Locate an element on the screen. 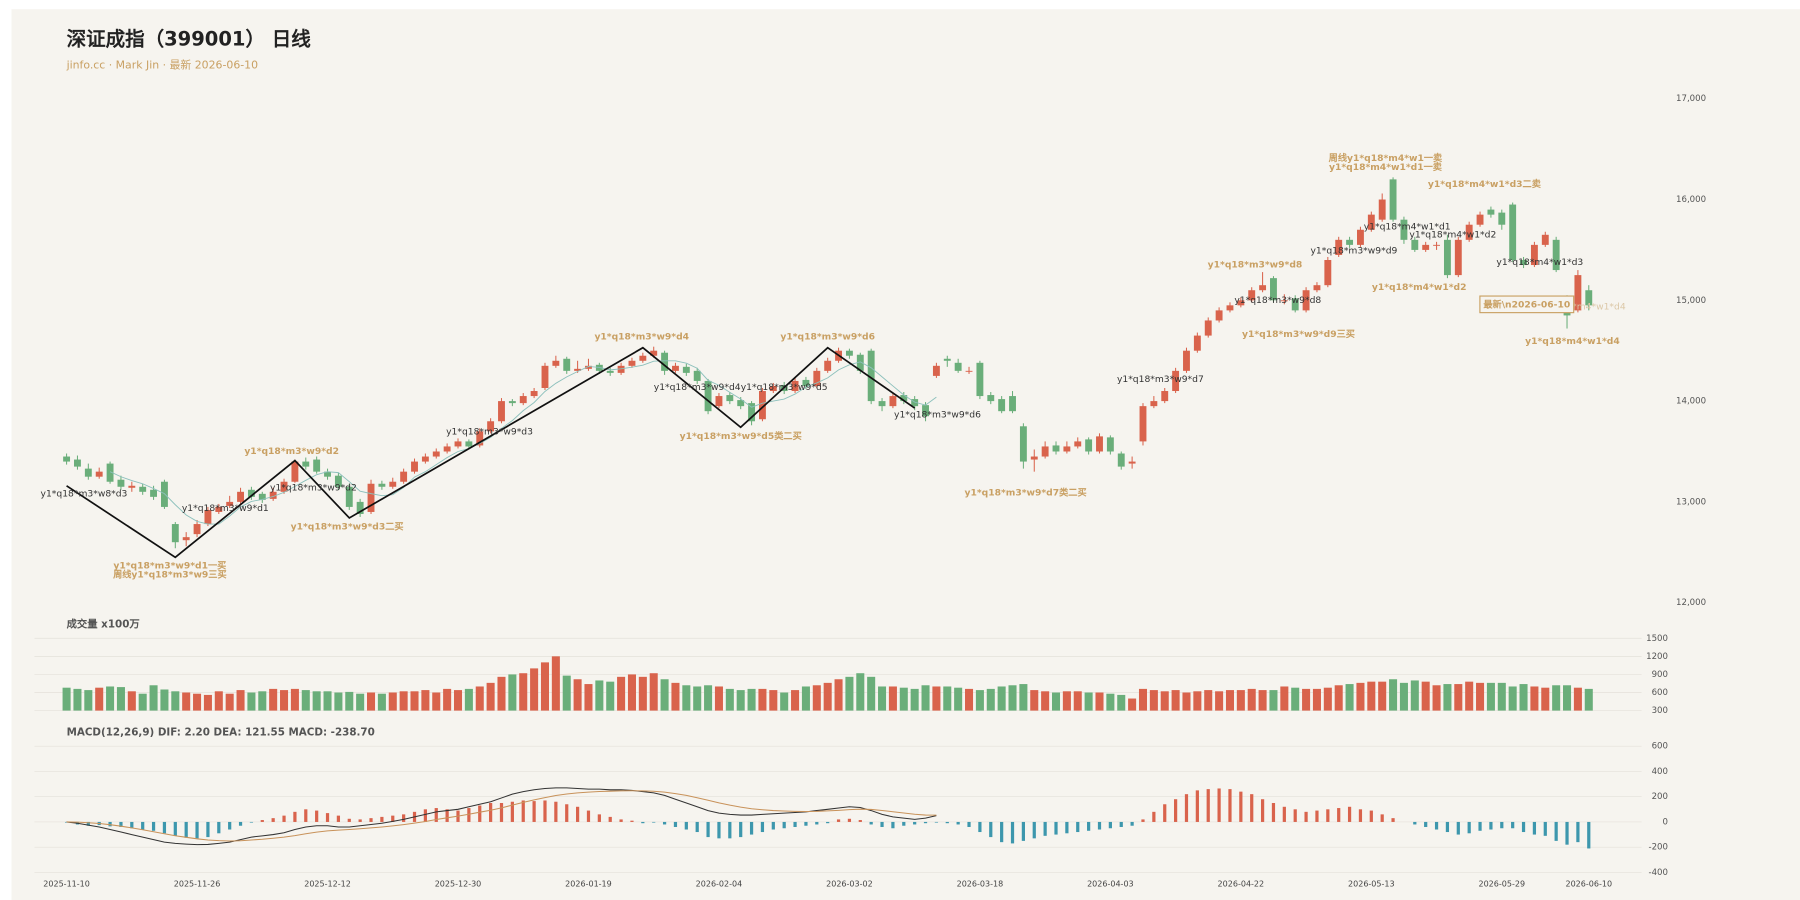  y-tick-label: 1200 is located at coordinates (1657, 657).